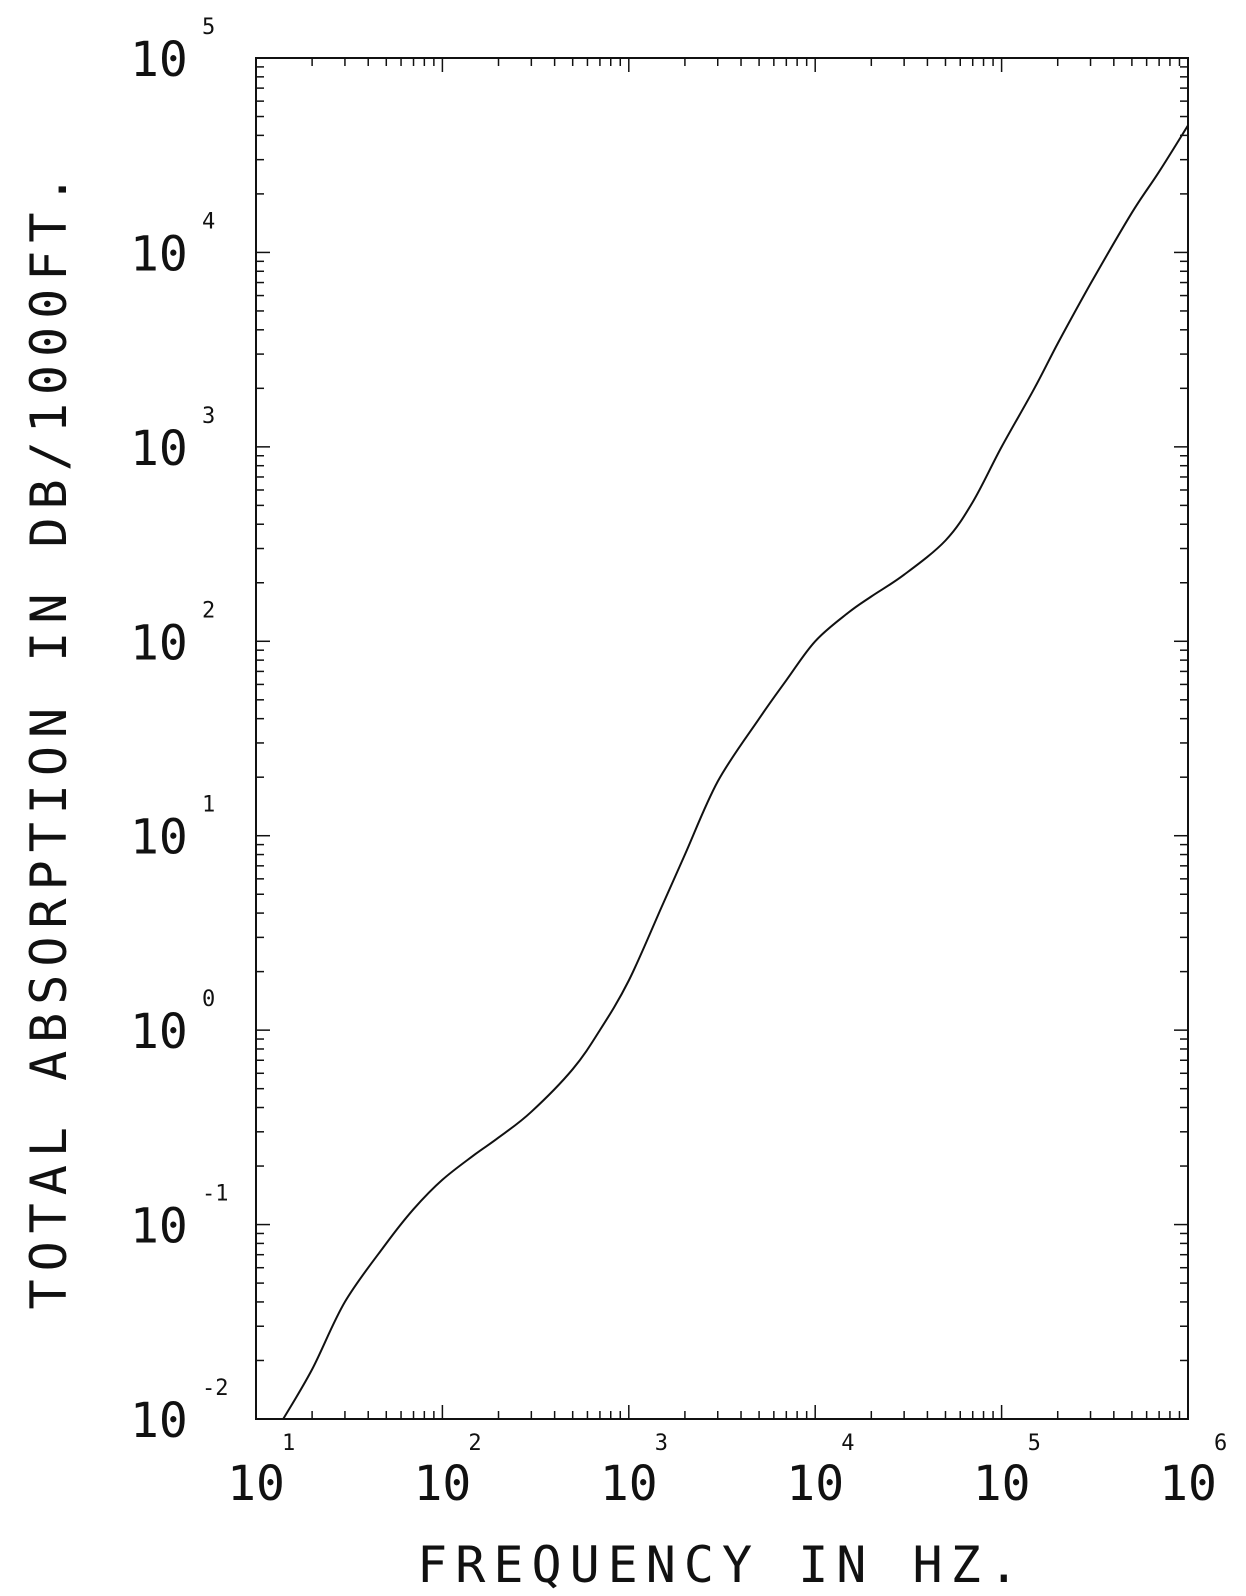 This screenshot has width=1246, height=1596. Describe the element at coordinates (215, 1388) in the screenshot. I see `y-tick-exponent: -2` at that location.